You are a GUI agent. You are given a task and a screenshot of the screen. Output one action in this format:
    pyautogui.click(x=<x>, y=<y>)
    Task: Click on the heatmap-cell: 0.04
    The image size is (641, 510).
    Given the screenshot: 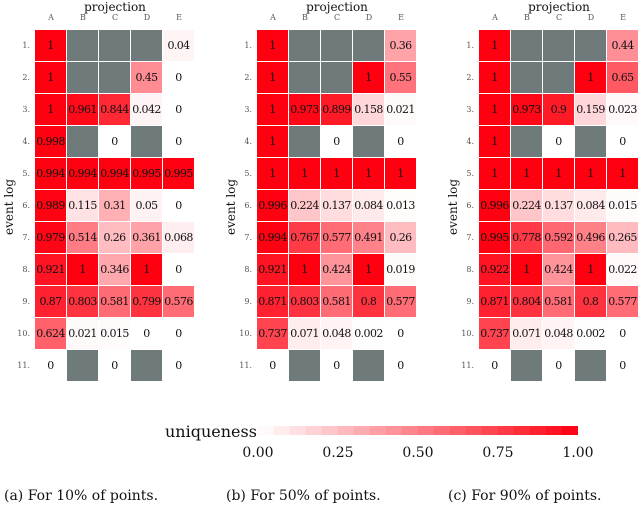 What is the action you would take?
    pyautogui.click(x=178, y=45)
    